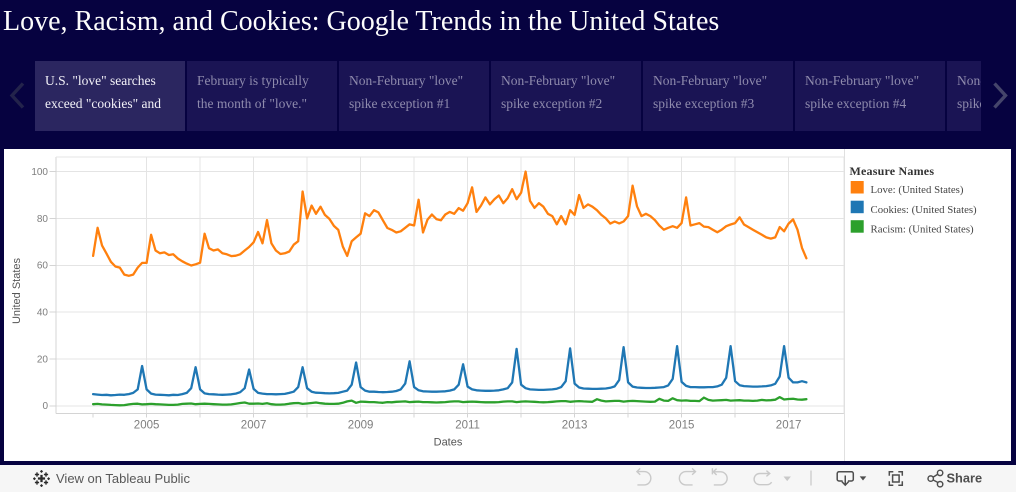 This screenshot has height=492, width=1016. I want to click on svg-text: 2017, so click(789, 426).